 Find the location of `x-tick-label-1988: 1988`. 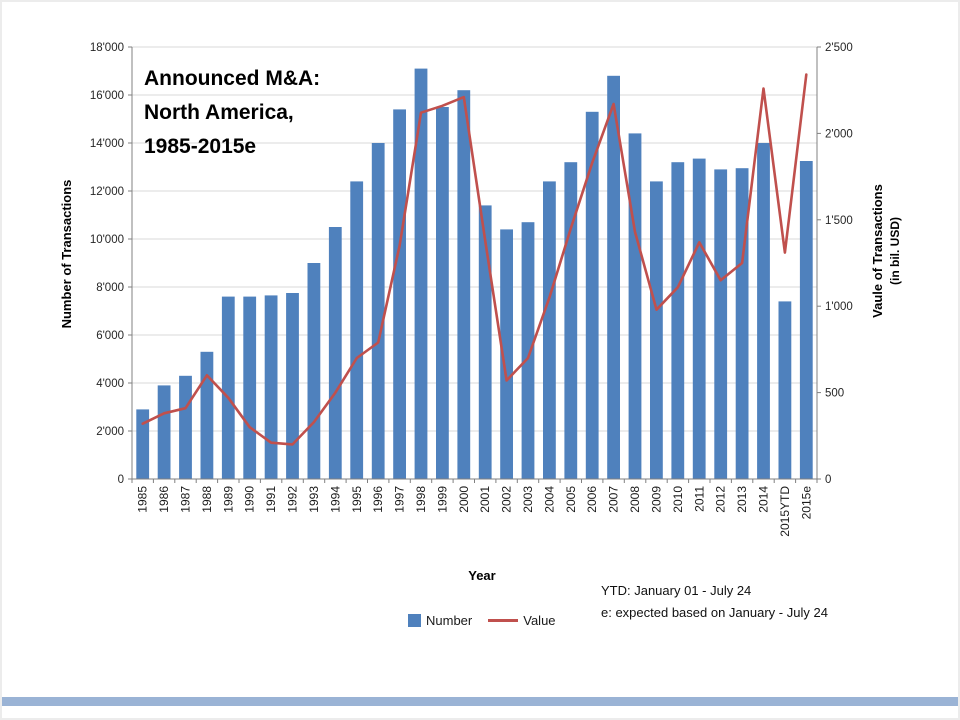

x-tick-label-1988: 1988 is located at coordinates (207, 499).